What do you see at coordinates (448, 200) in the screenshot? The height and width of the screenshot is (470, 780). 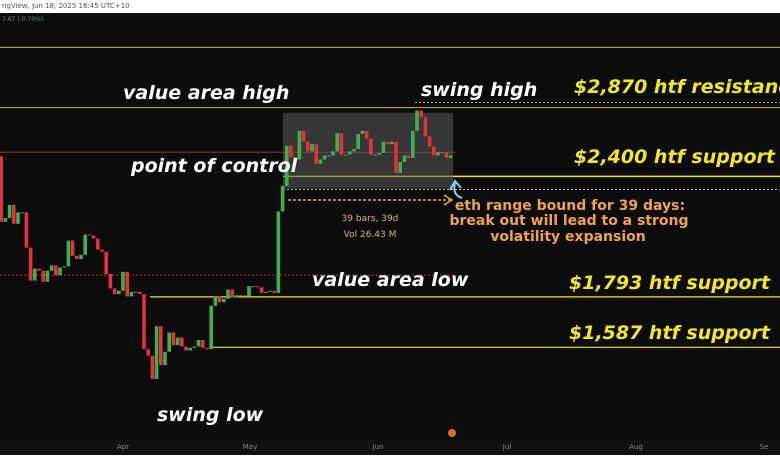 I see `range-arrow-head` at bounding box center [448, 200].